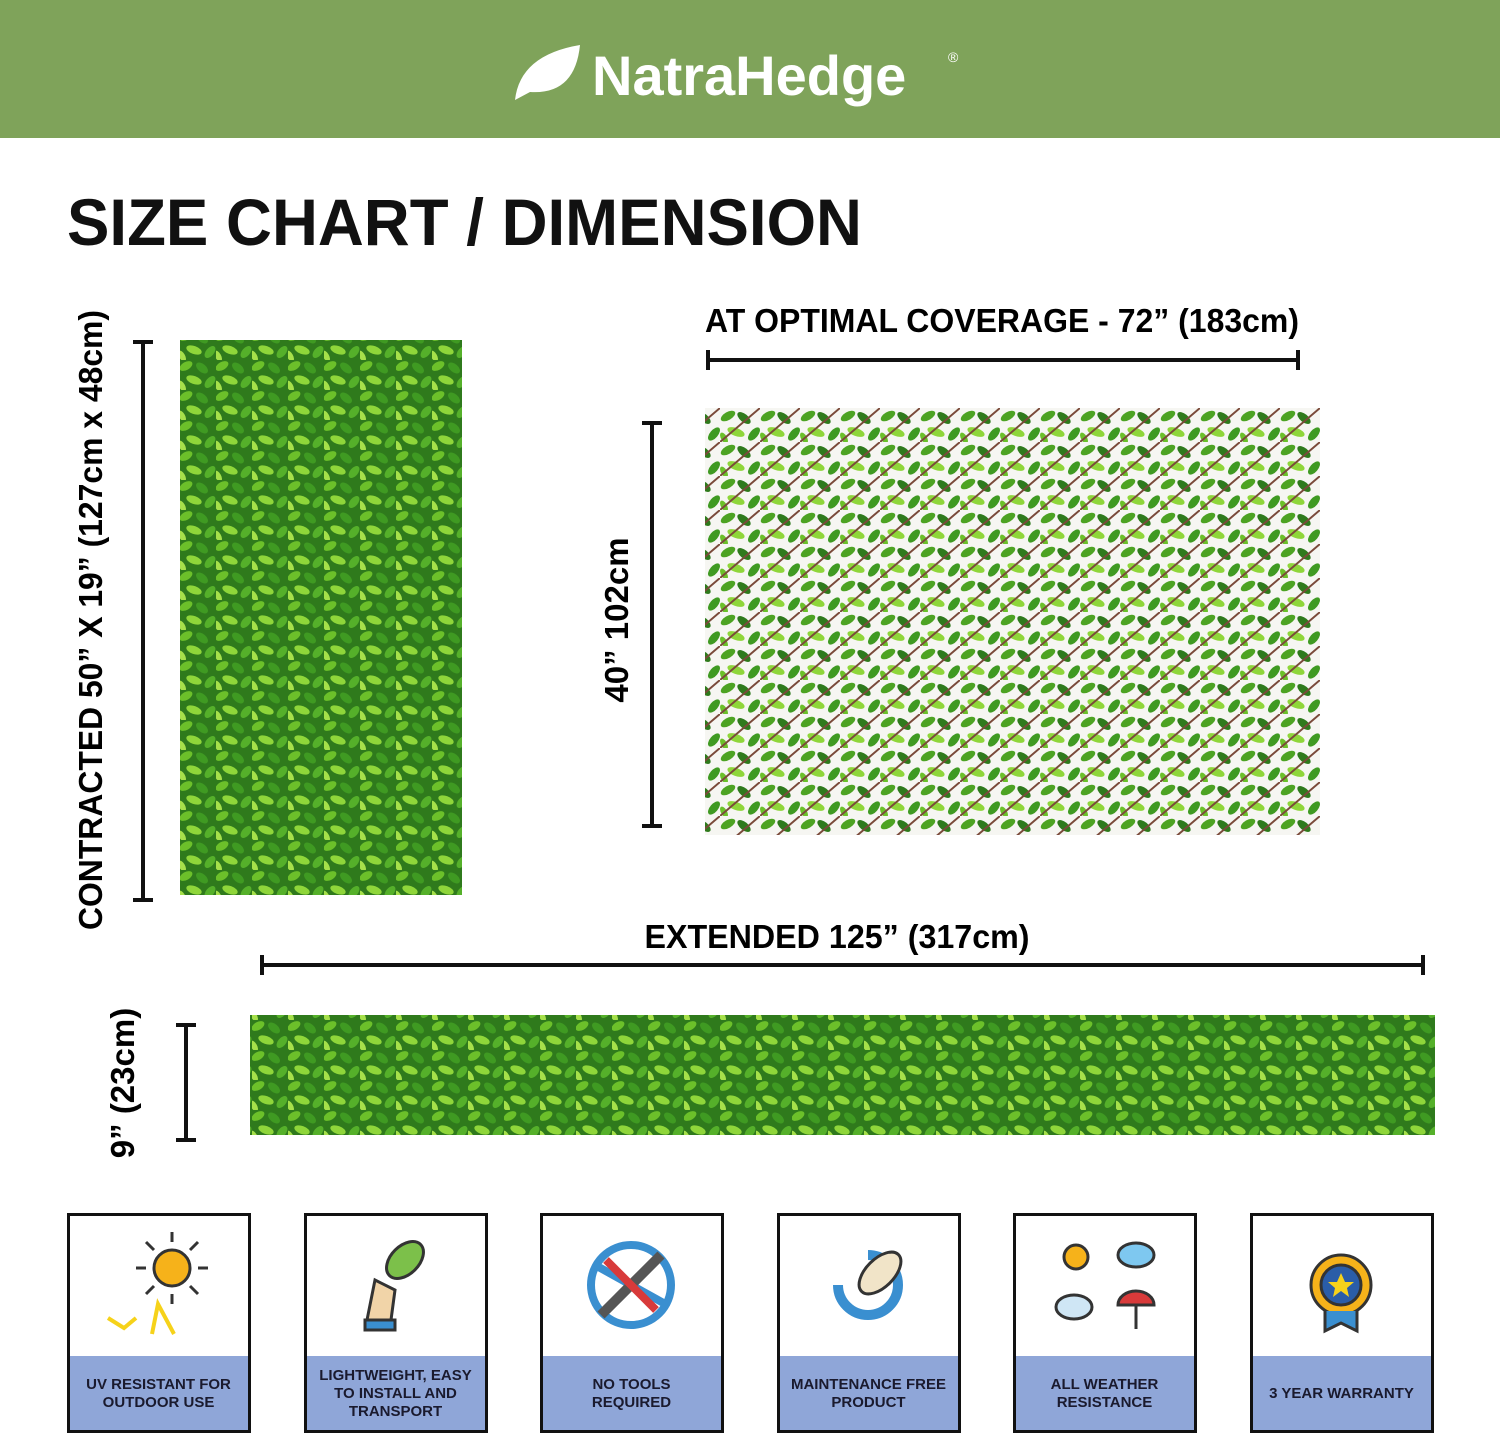  Describe the element at coordinates (837, 936) in the screenshot. I see `extended-width-label: EXTENDED 125” (317cm)` at that location.